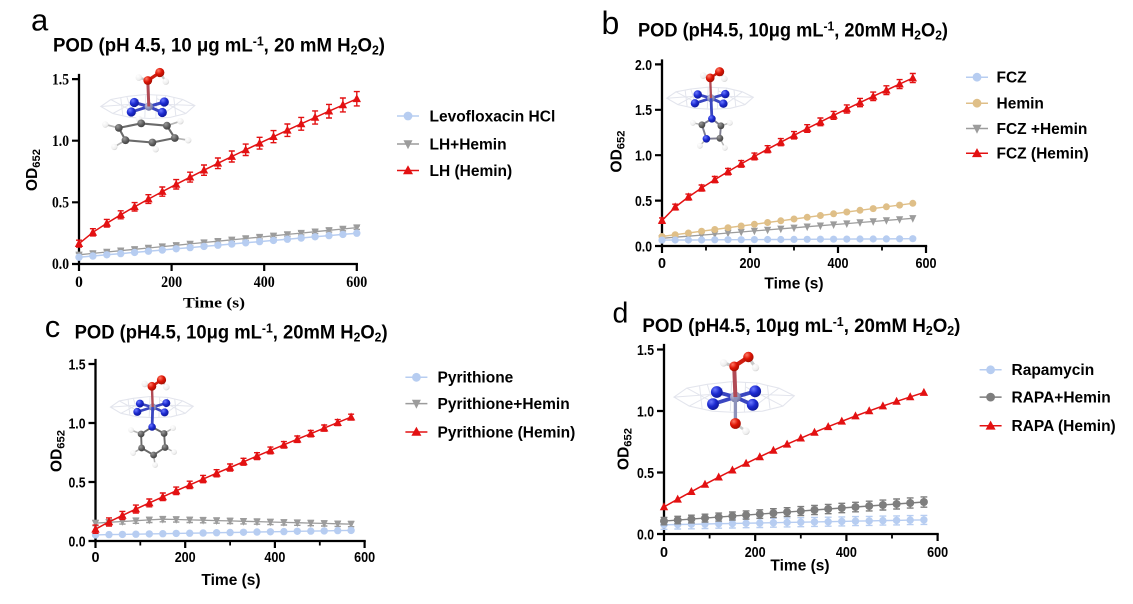  What do you see at coordinates (1043, 154) in the screenshot?
I see `svg-text: FCZ (Hemin)` at bounding box center [1043, 154].